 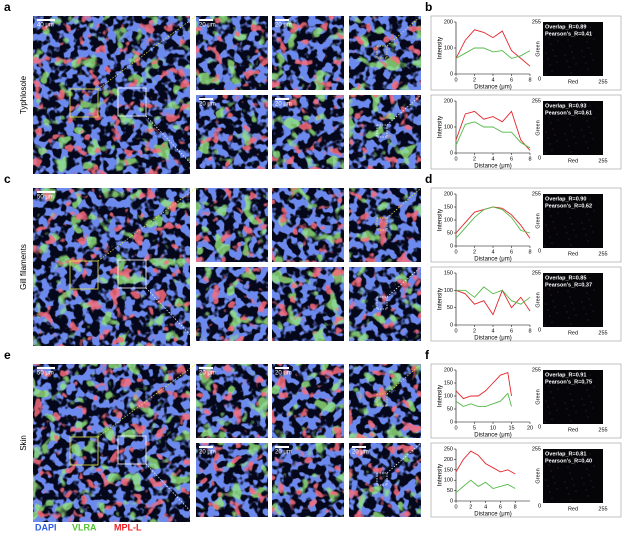 I want to click on pearson-label: Pearson's_R=0.61, so click(x=568, y=113).